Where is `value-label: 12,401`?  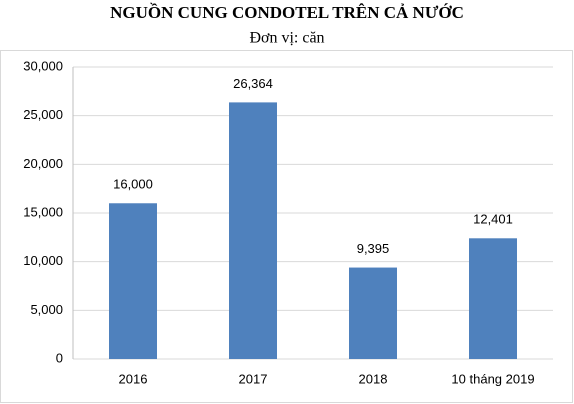
value-label: 12,401 is located at coordinates (493, 219).